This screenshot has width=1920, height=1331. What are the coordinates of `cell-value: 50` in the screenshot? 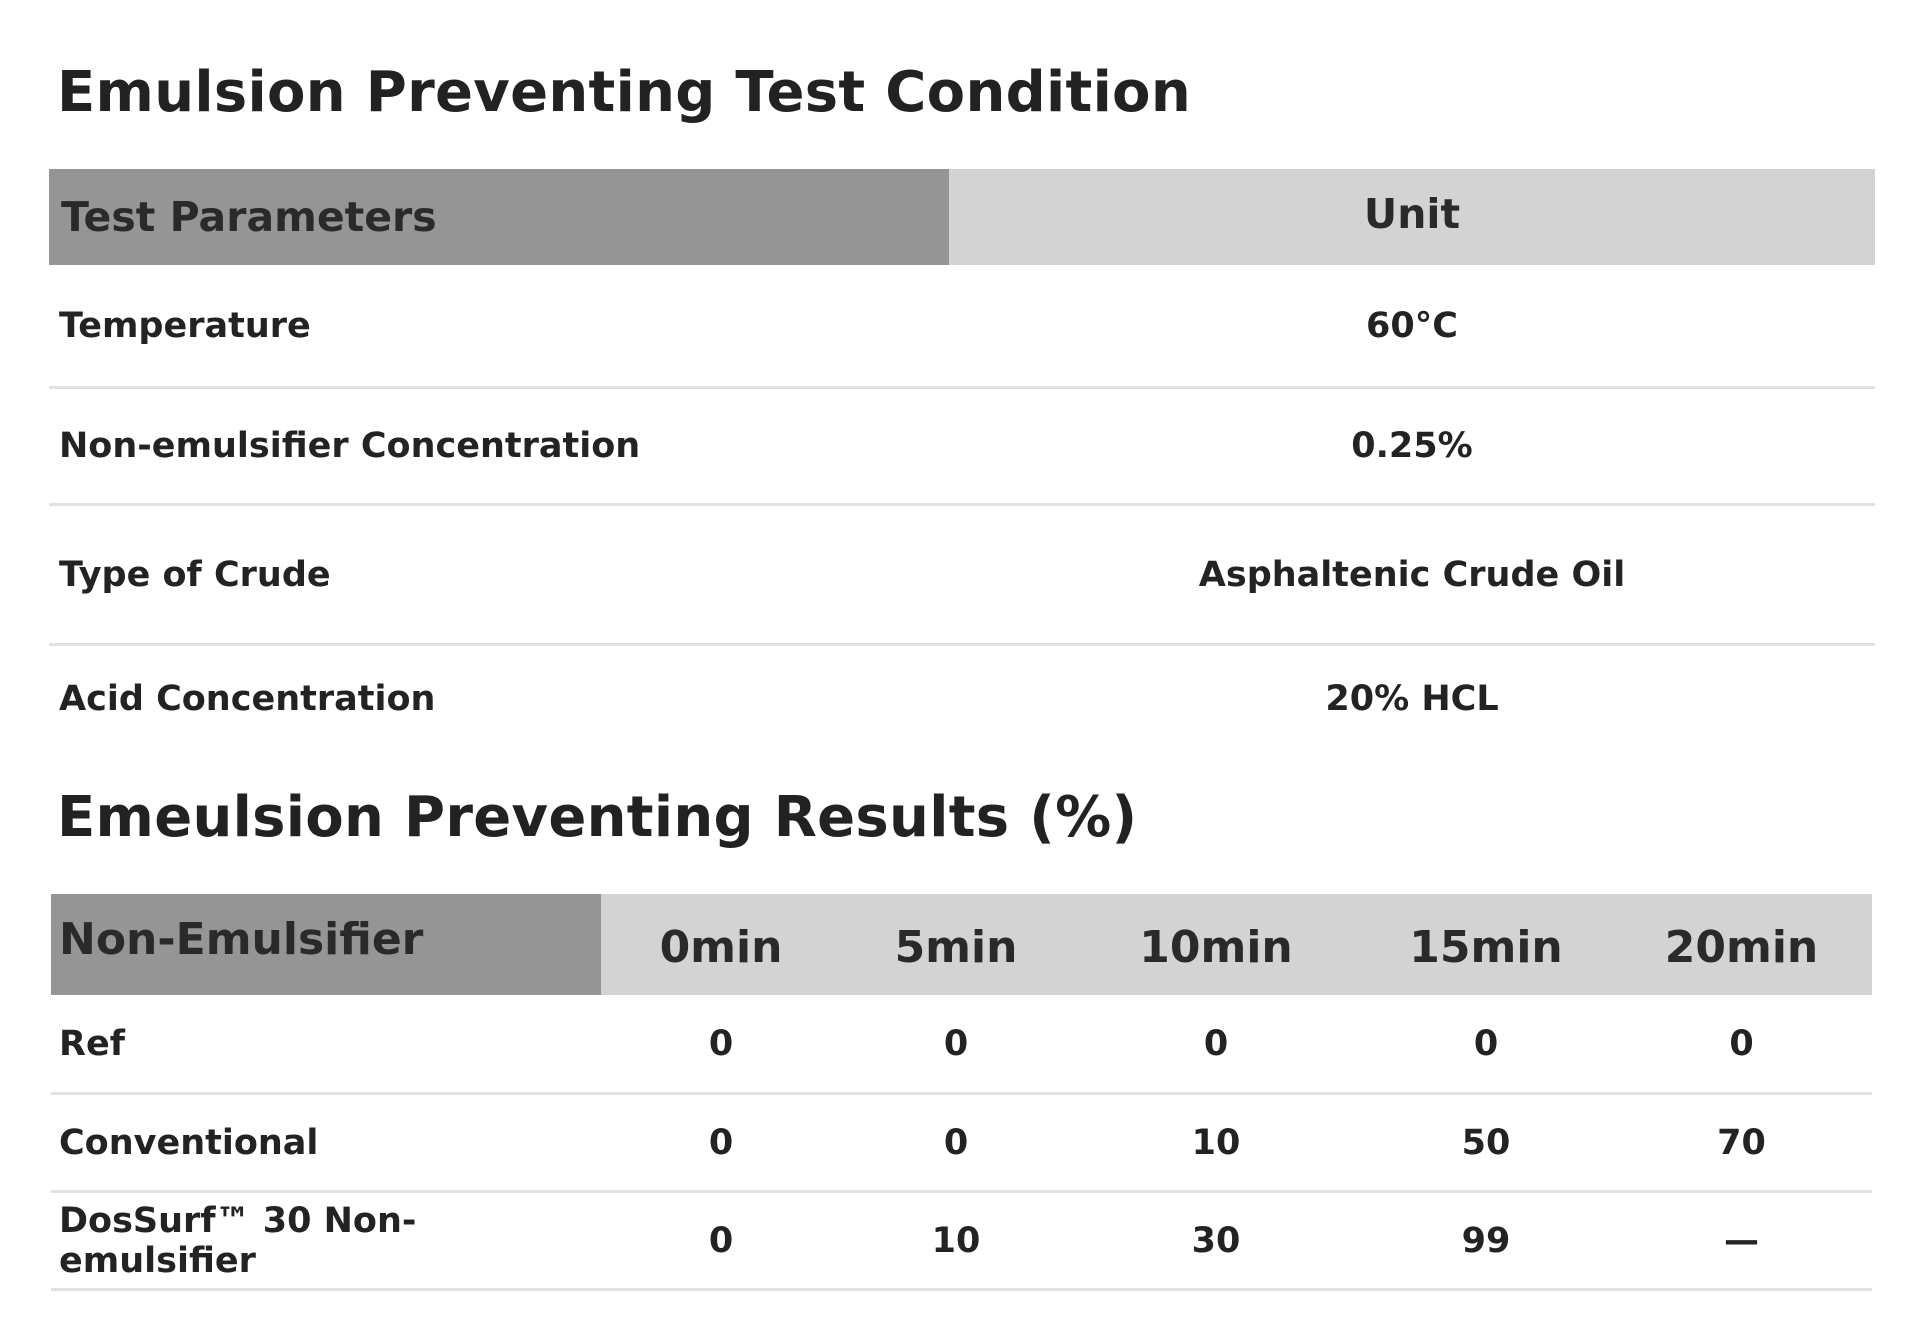 It's located at (1486, 1143).